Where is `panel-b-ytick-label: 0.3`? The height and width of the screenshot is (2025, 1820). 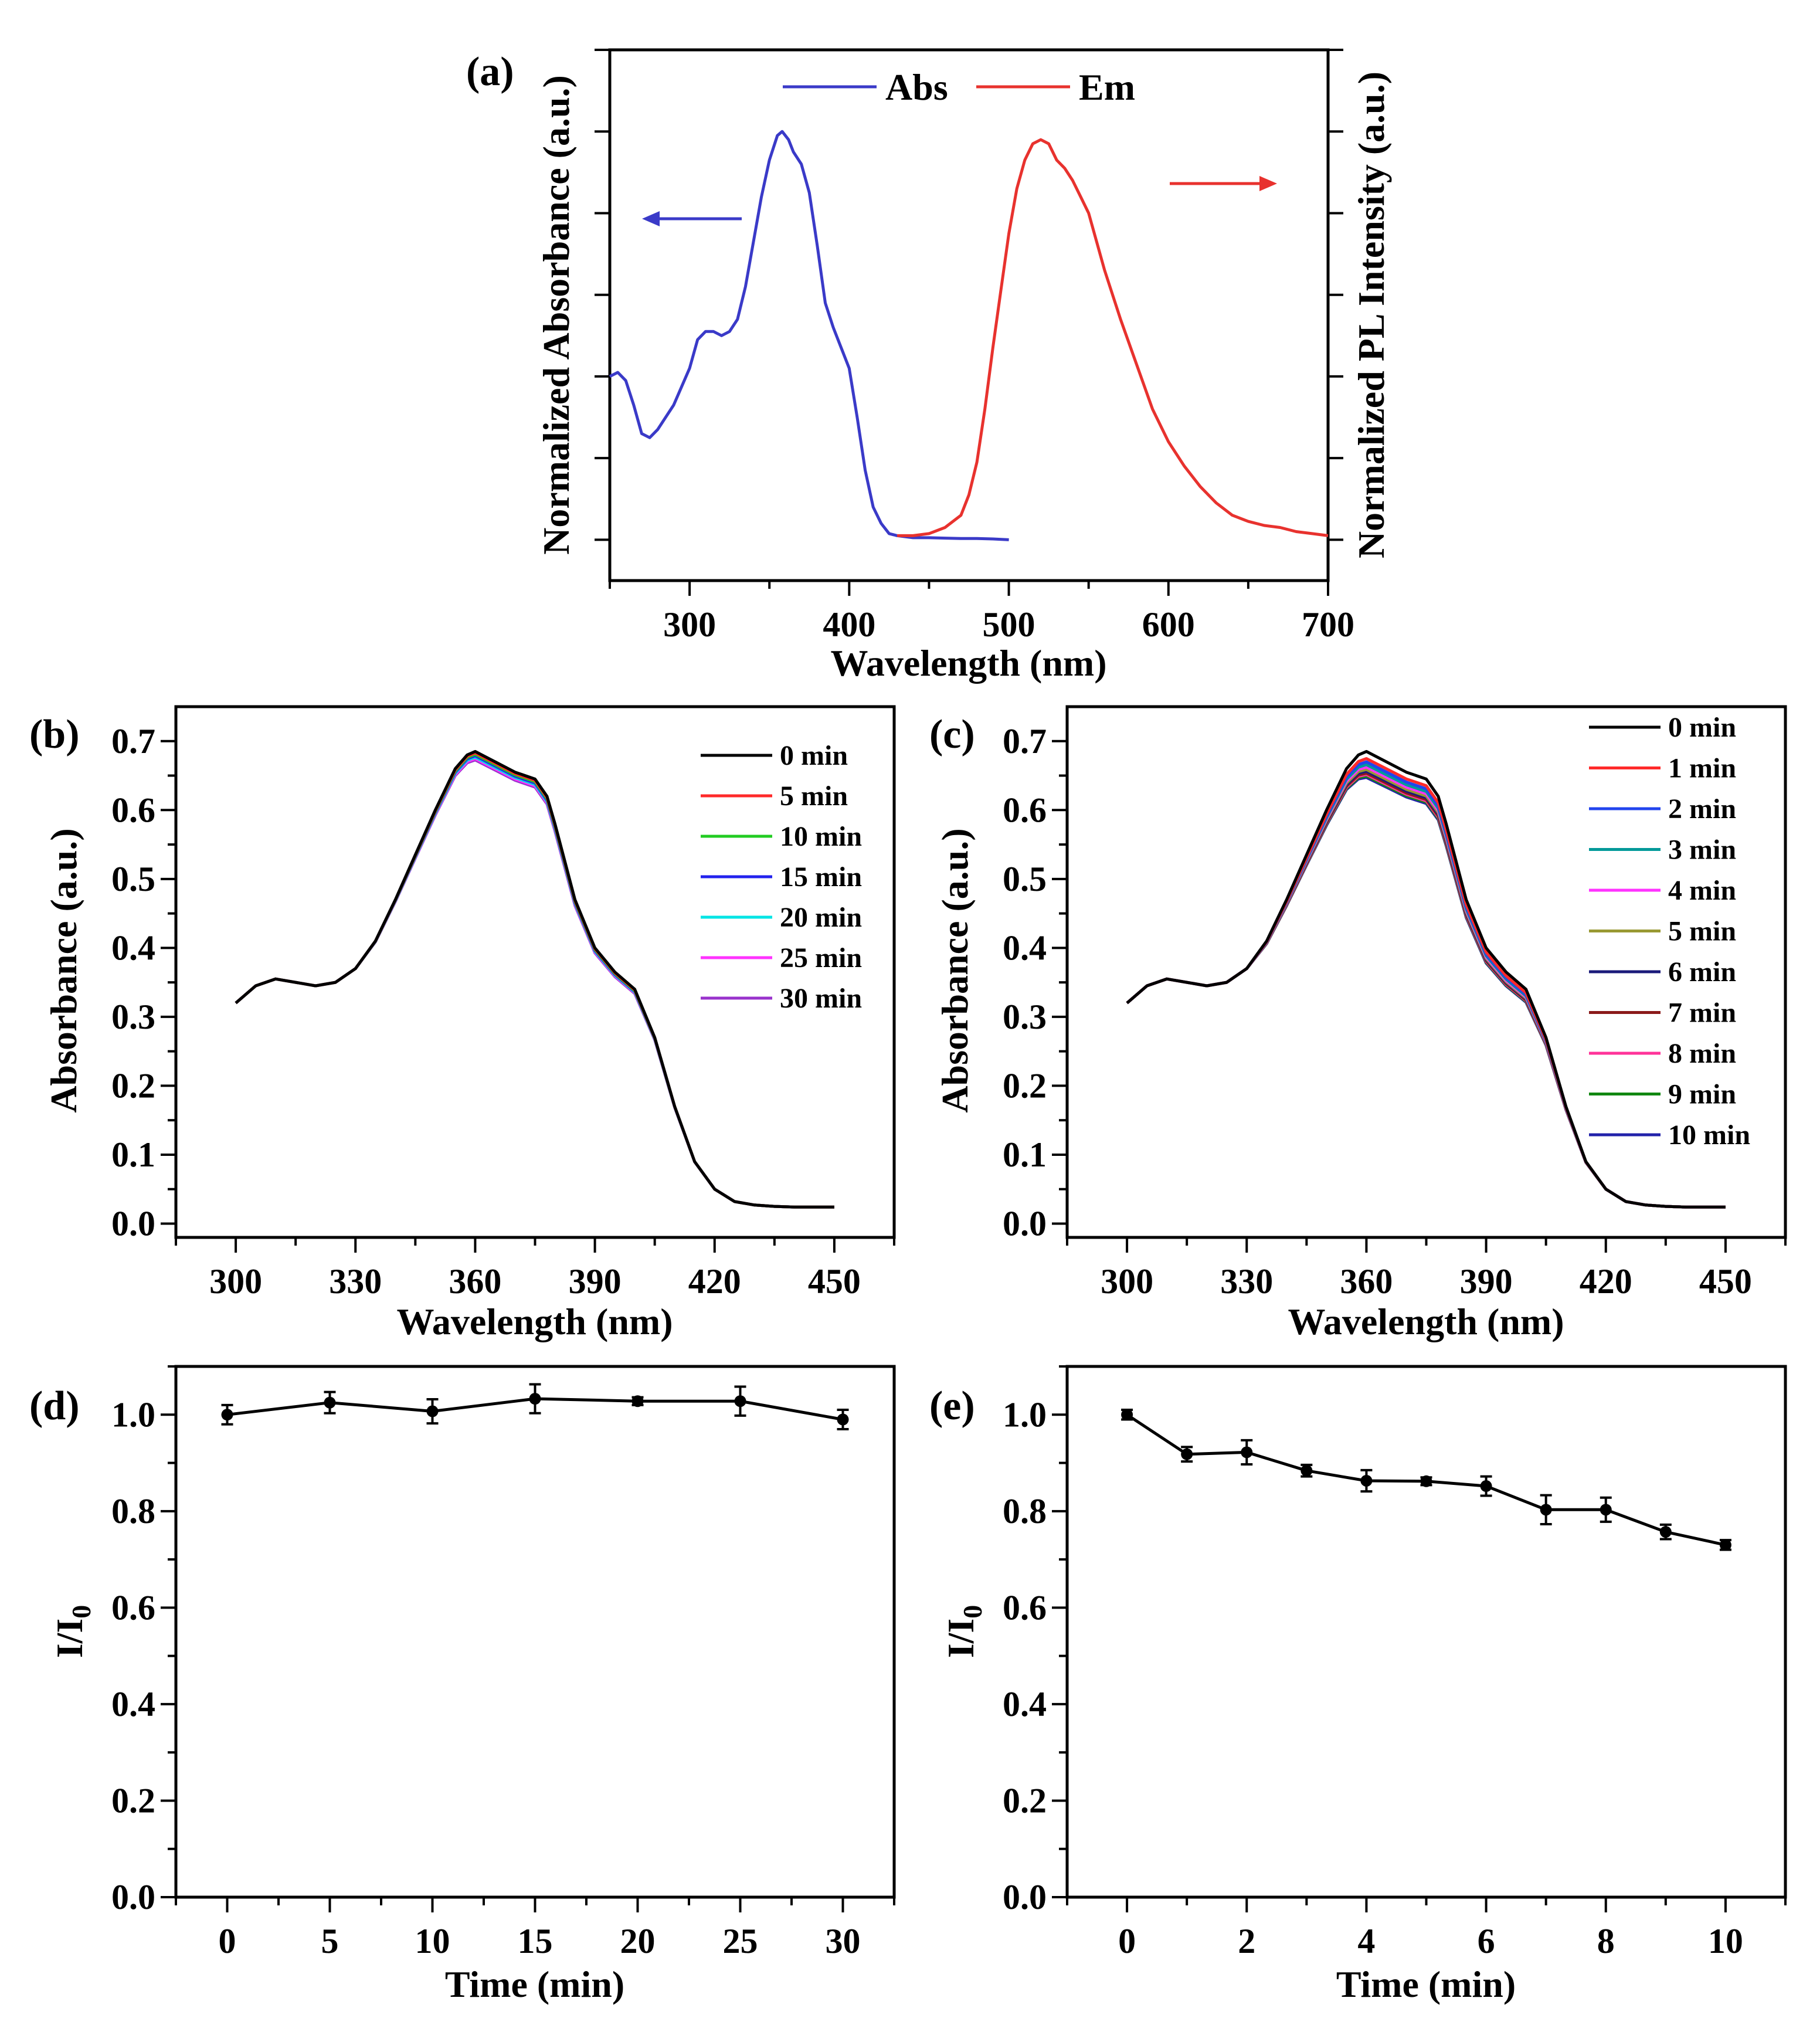
panel-b-ytick-label: 0.3 is located at coordinates (133, 1017).